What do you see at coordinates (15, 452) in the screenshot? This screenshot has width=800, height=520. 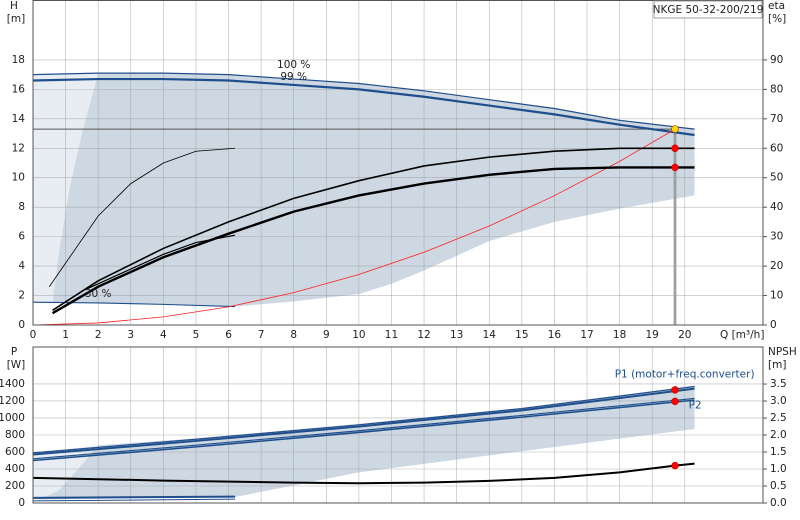 I see `y-tick-label: 600` at bounding box center [15, 452].